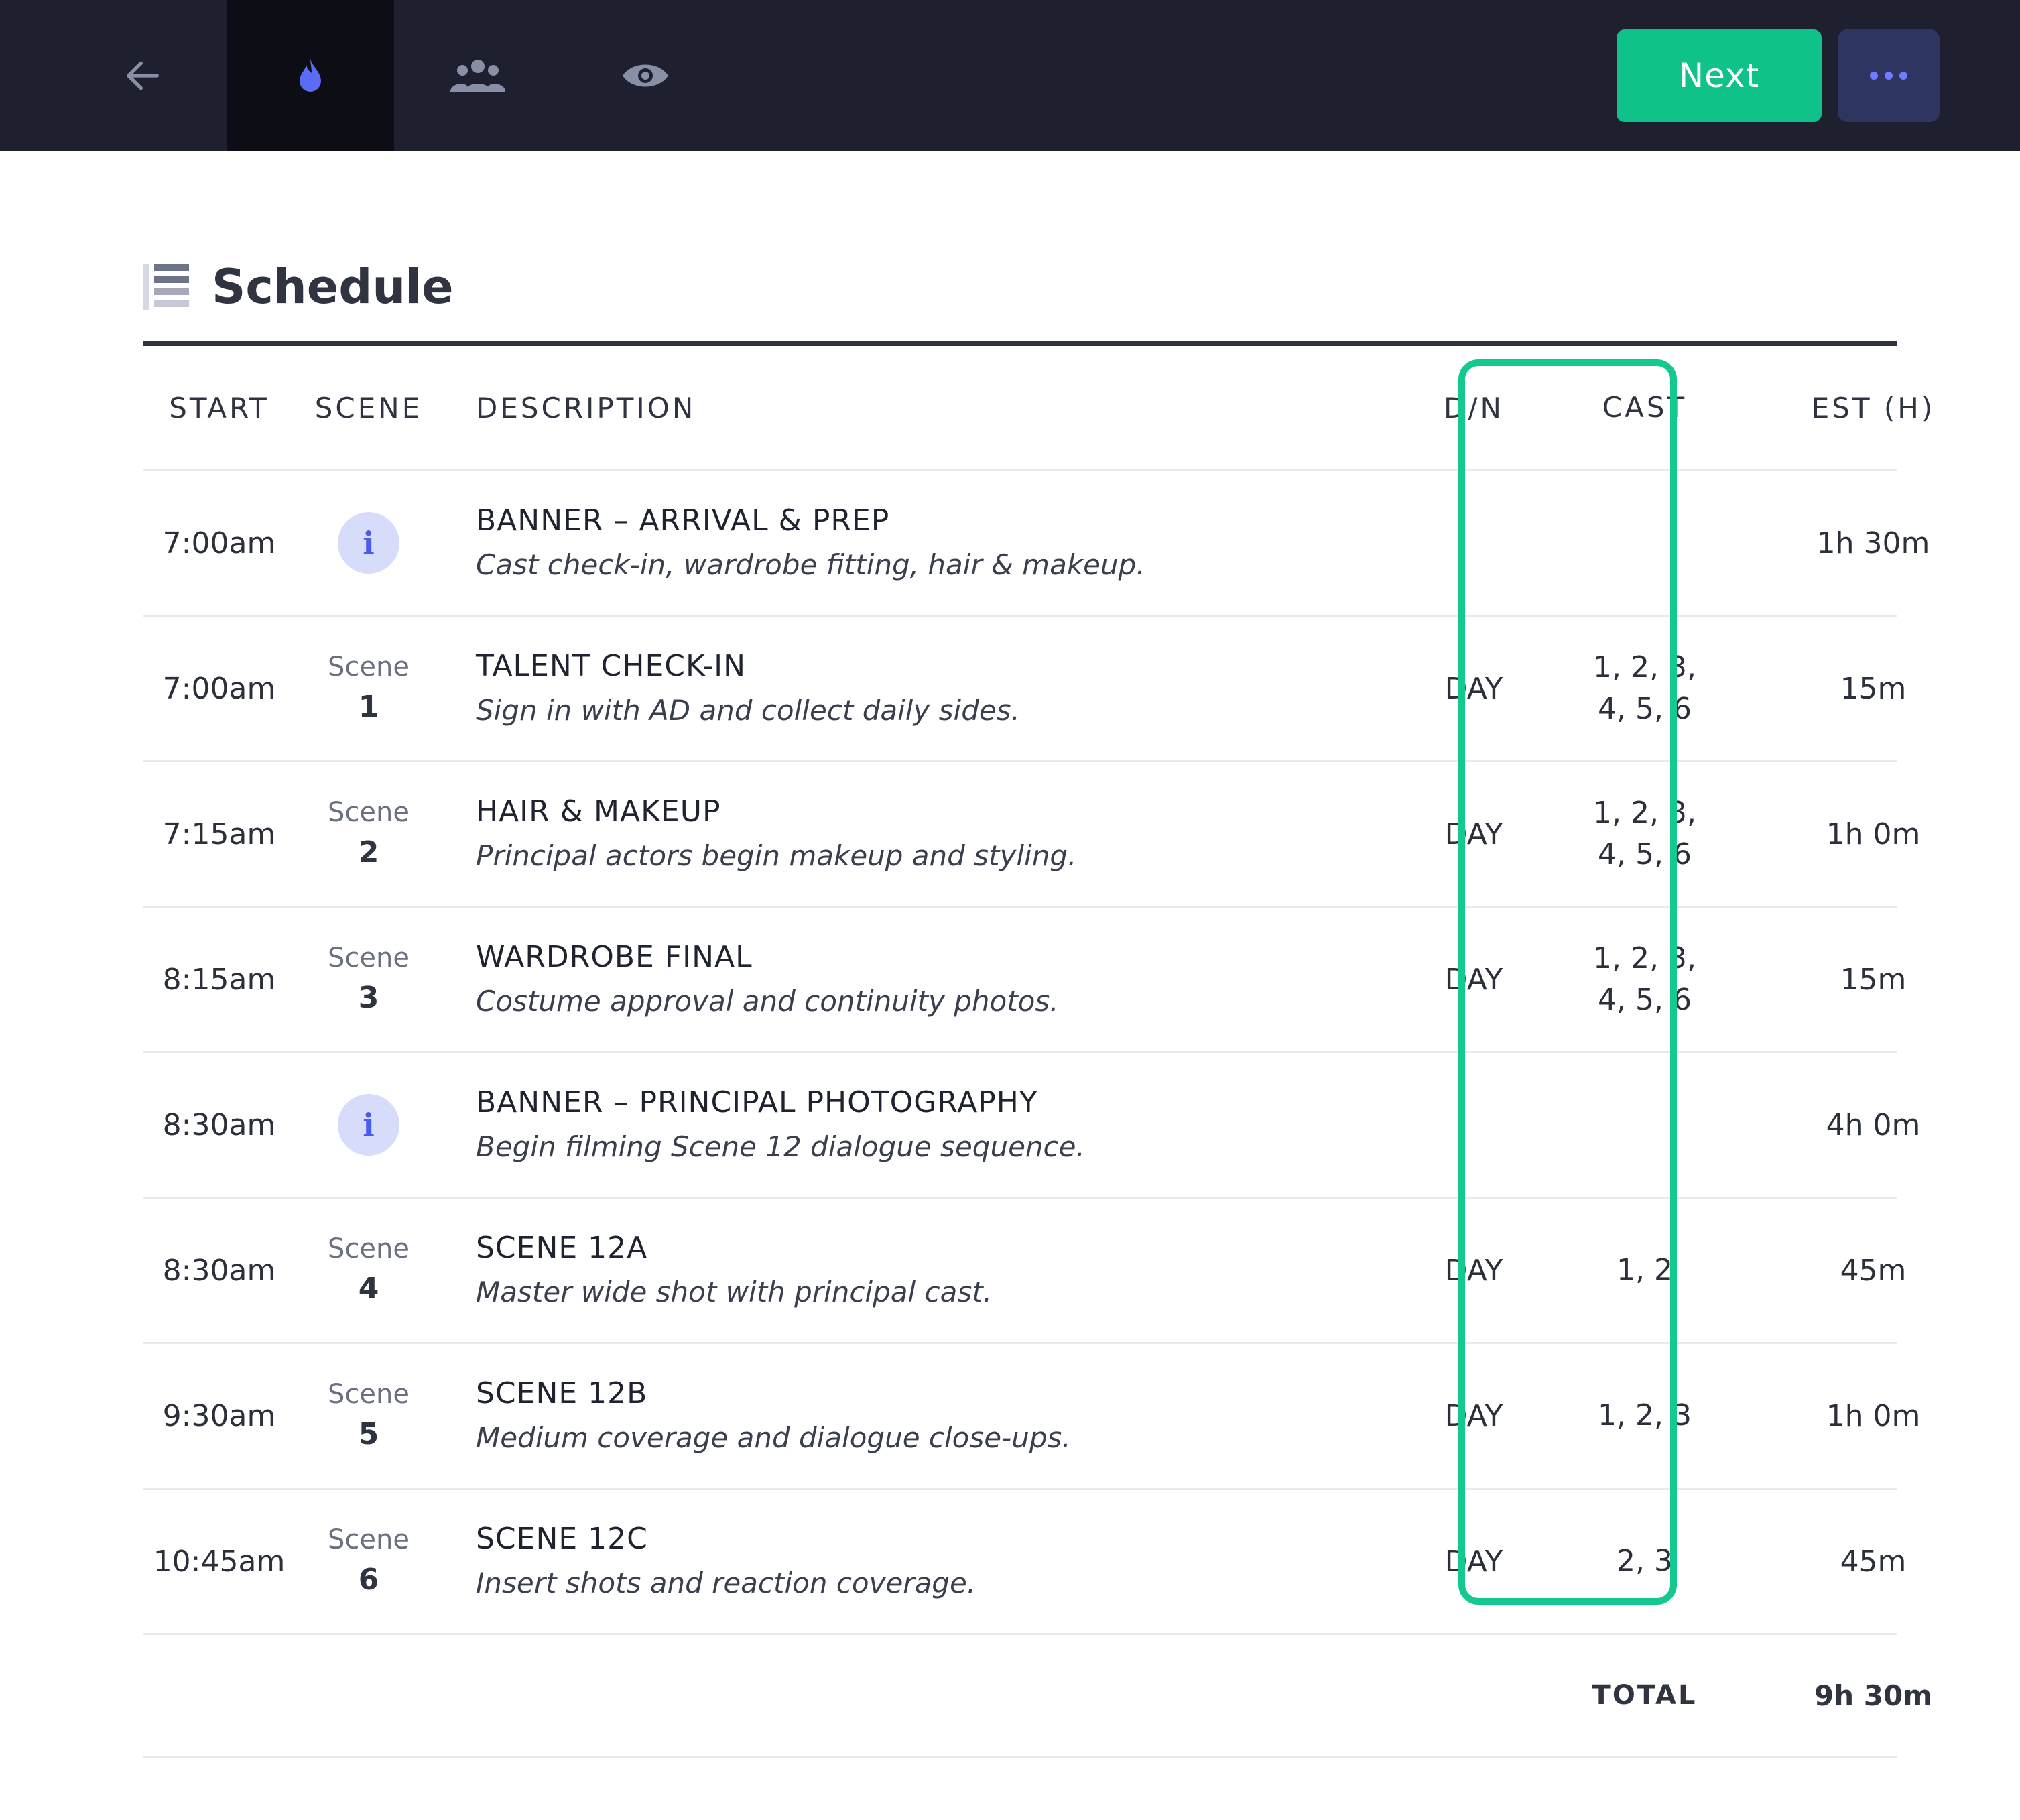  I want to click on col-header-start: START, so click(219, 407).